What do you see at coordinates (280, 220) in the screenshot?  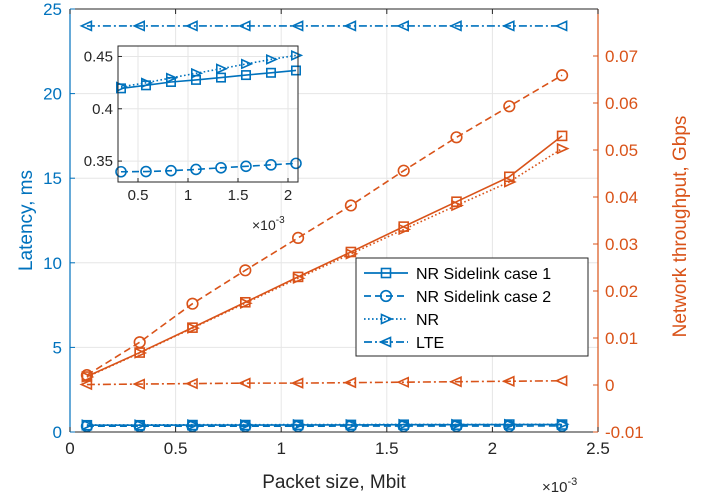 I see `inset-x-exponent: -3` at bounding box center [280, 220].